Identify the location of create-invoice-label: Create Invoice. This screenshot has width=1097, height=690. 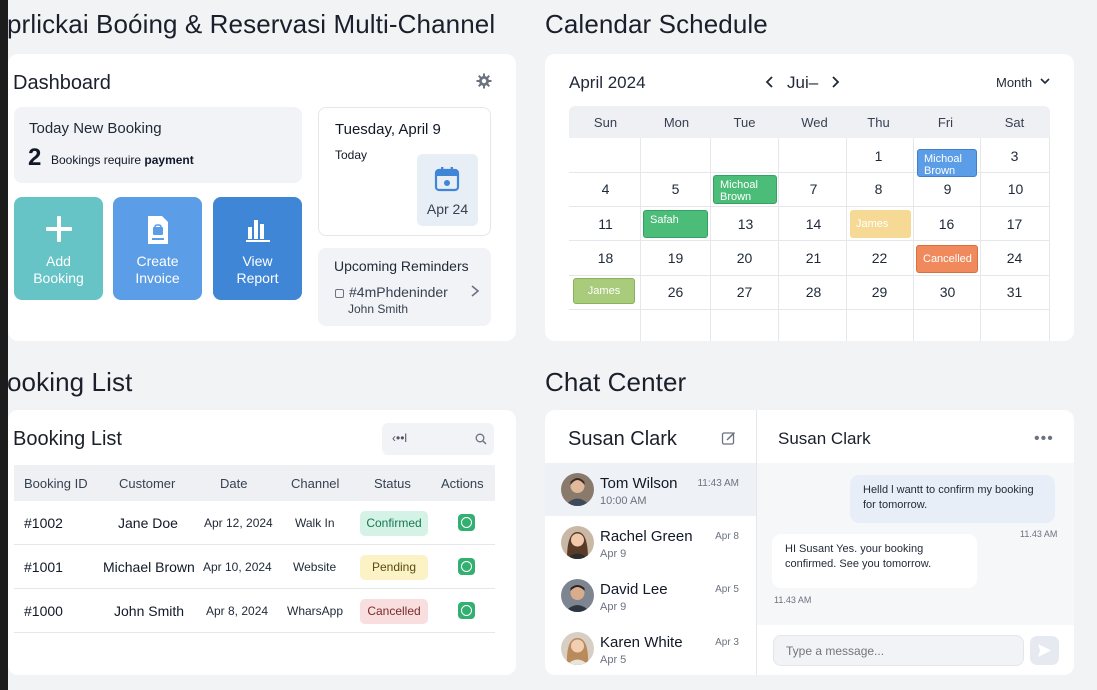
(157, 269).